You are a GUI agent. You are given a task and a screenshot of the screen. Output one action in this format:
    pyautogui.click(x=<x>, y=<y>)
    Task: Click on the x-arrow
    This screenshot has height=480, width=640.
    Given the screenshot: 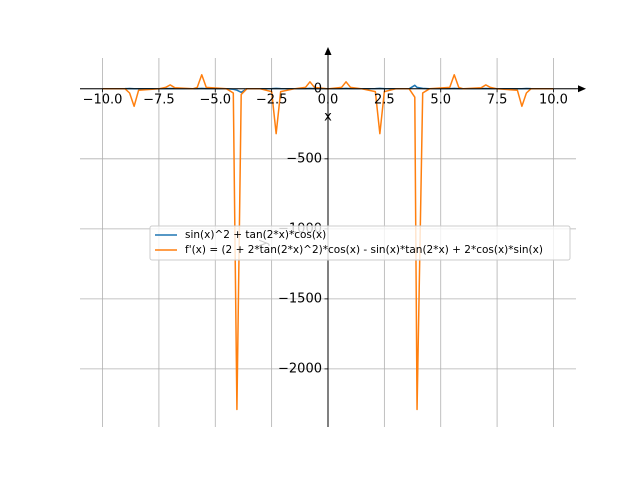 What is the action you would take?
    pyautogui.click(x=582, y=89)
    